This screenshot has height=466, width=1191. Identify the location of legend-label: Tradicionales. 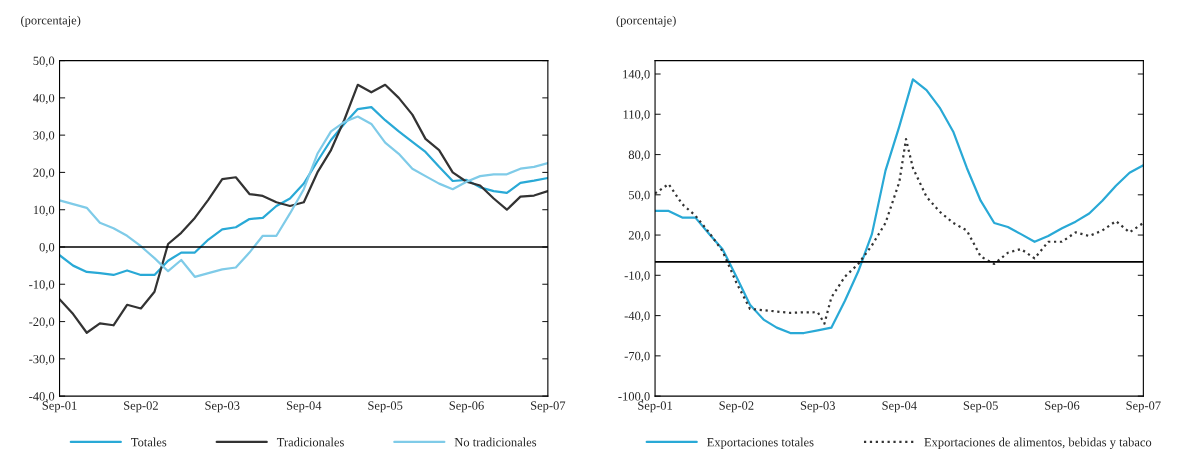
(310, 442).